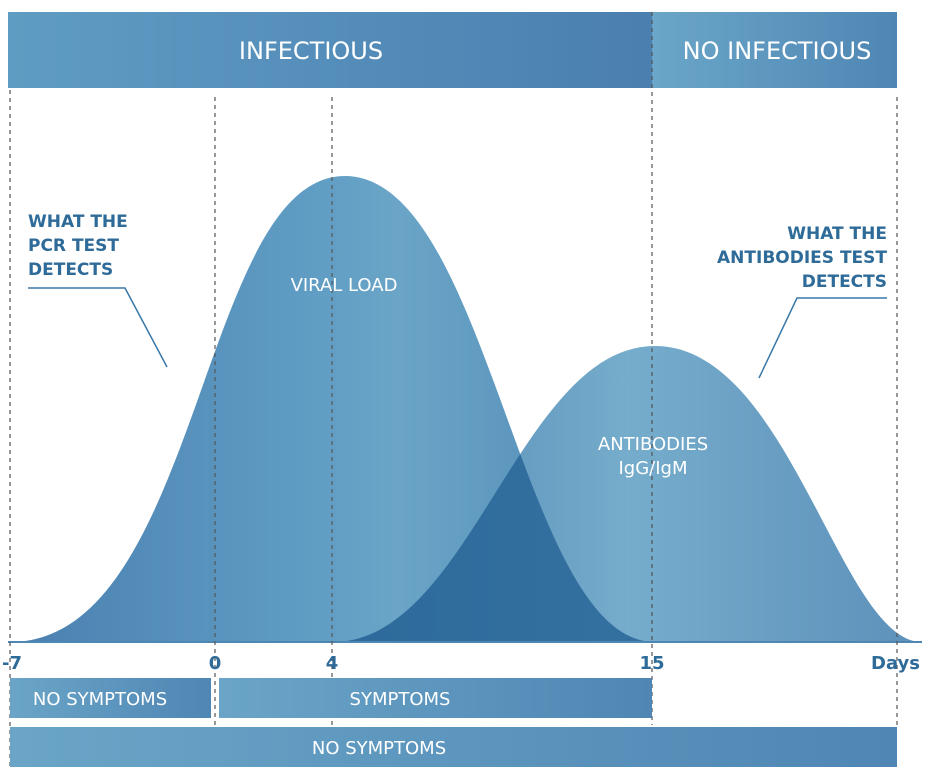 The height and width of the screenshot is (769, 930). Describe the element at coordinates (653, 444) in the screenshot. I see `antibodies-label: ANTIBODIES` at that location.